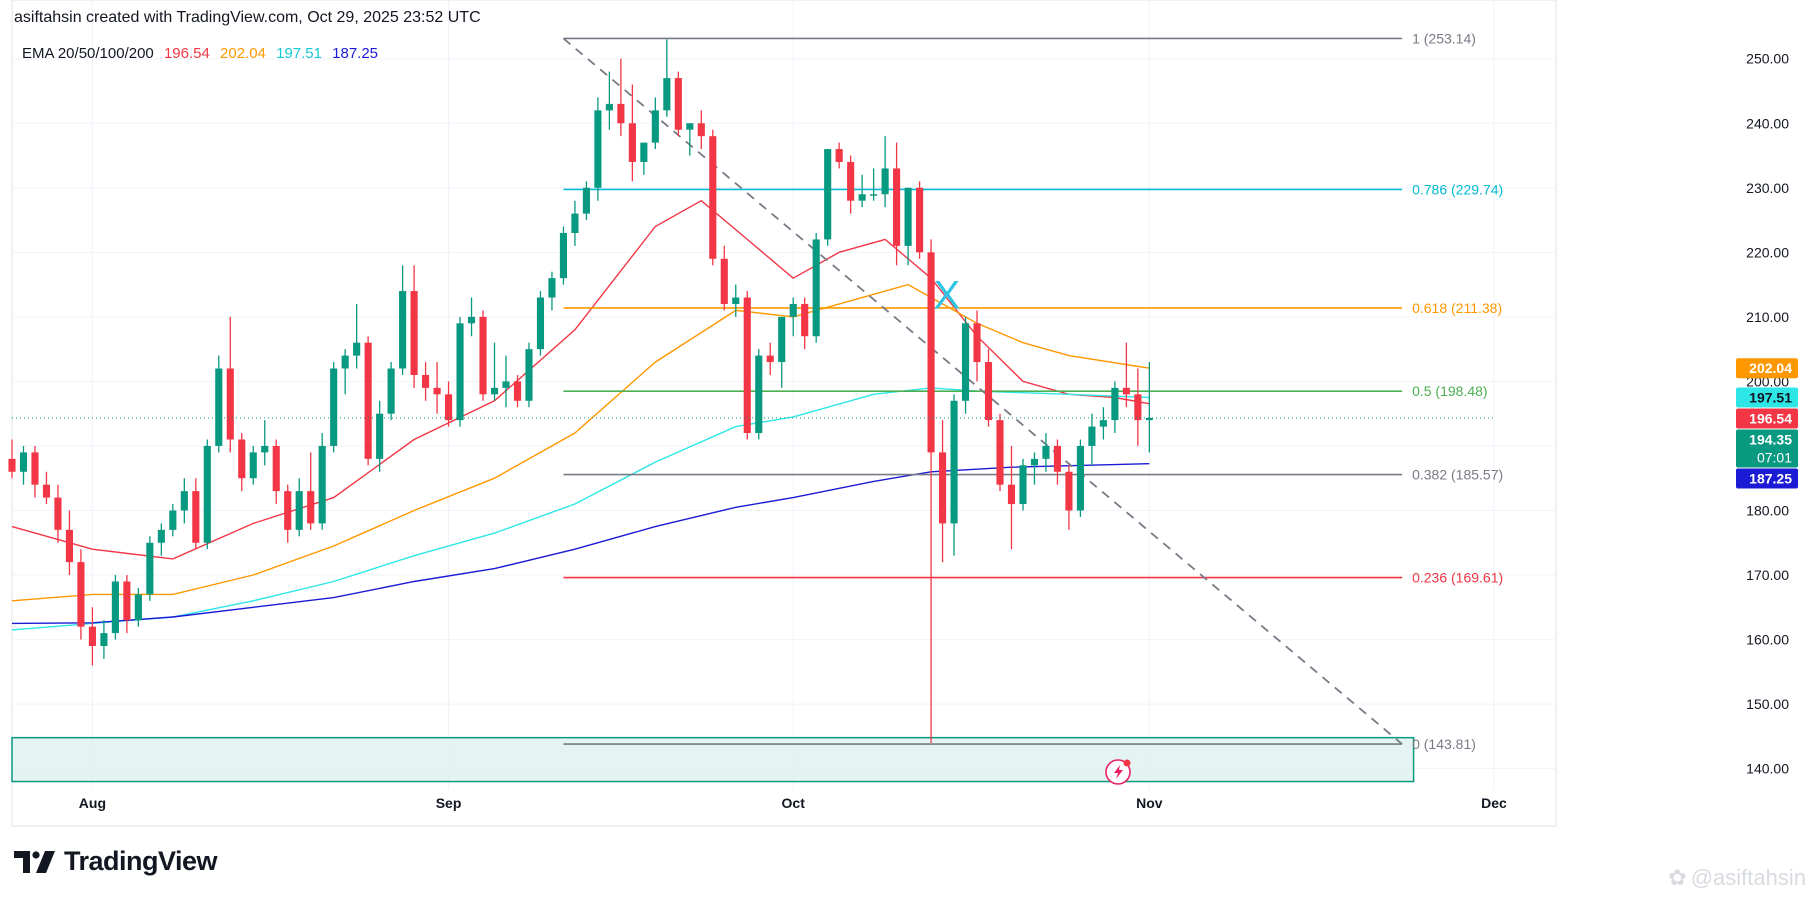 The width and height of the screenshot is (1814, 900). Describe the element at coordinates (1767, 704) in the screenshot. I see `price-tick-label: 150.00` at that location.